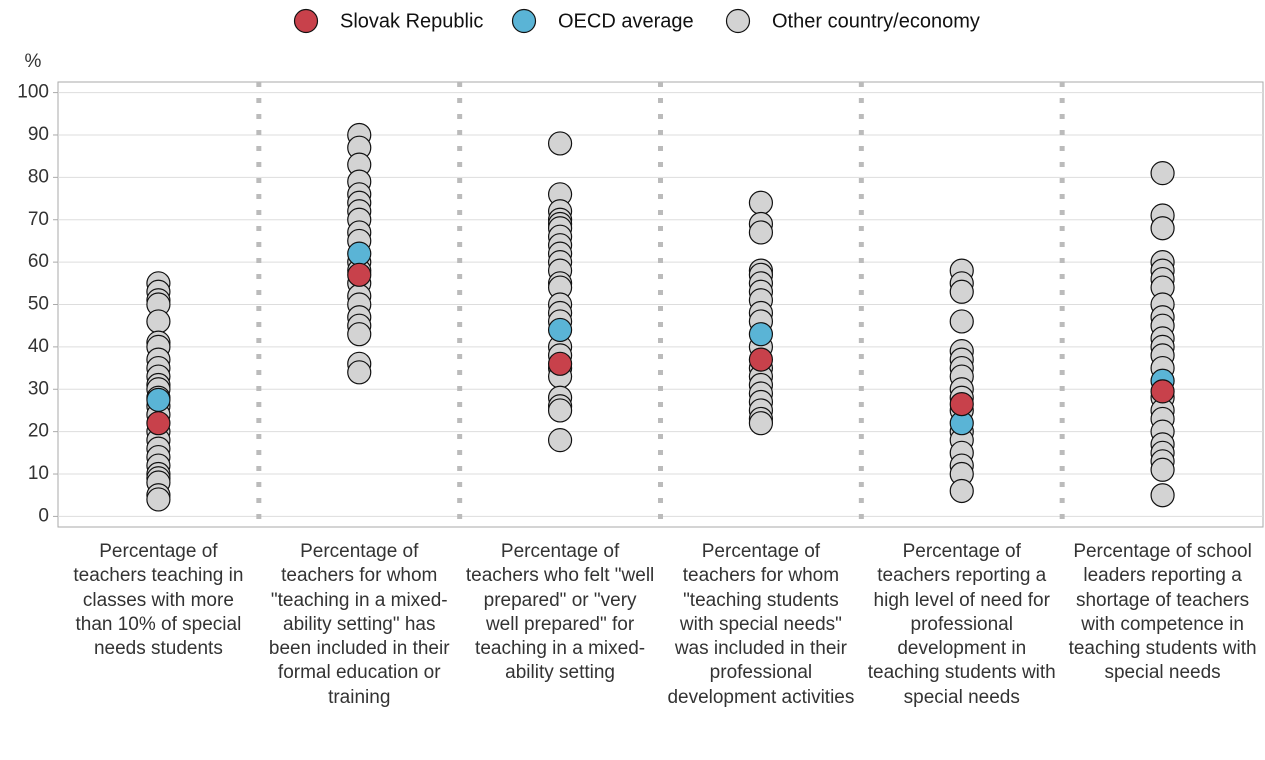 Image resolution: width=1265 pixels, height=760 pixels. Describe the element at coordinates (38, 346) in the screenshot. I see `y-tick-label: 40` at that location.